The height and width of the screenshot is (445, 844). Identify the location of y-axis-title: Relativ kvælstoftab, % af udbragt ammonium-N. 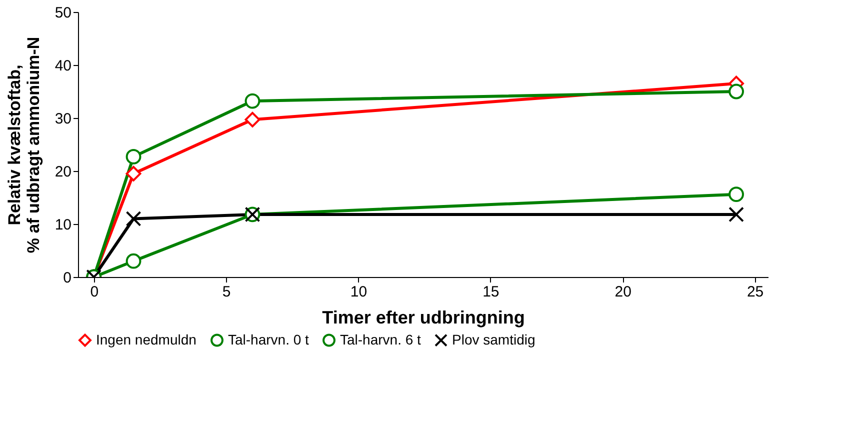
(23, 145).